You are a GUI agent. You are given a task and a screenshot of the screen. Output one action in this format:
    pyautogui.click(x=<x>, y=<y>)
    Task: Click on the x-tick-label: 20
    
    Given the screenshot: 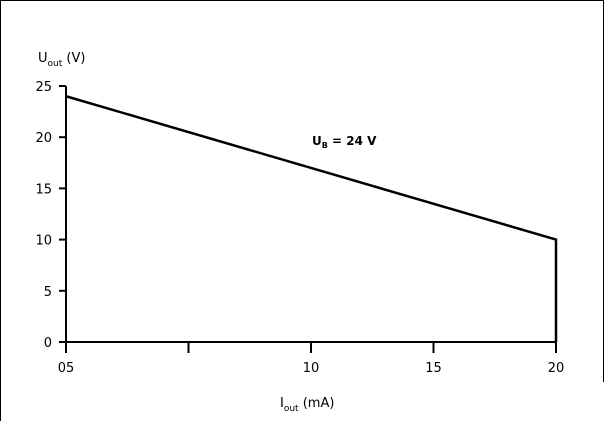 What is the action you would take?
    pyautogui.click(x=556, y=368)
    